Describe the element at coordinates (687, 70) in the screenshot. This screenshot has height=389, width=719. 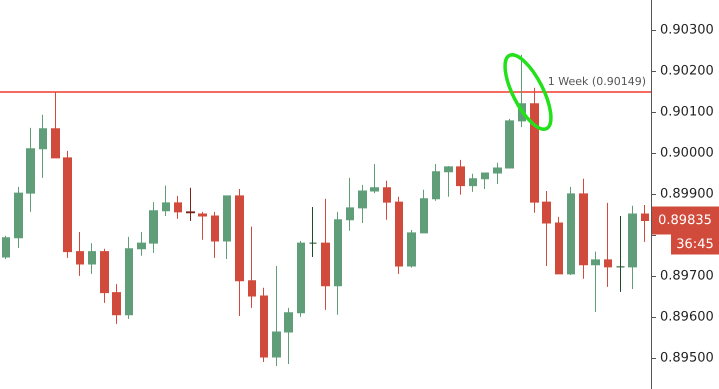
I see `y-tick-label: 0.90200` at that location.